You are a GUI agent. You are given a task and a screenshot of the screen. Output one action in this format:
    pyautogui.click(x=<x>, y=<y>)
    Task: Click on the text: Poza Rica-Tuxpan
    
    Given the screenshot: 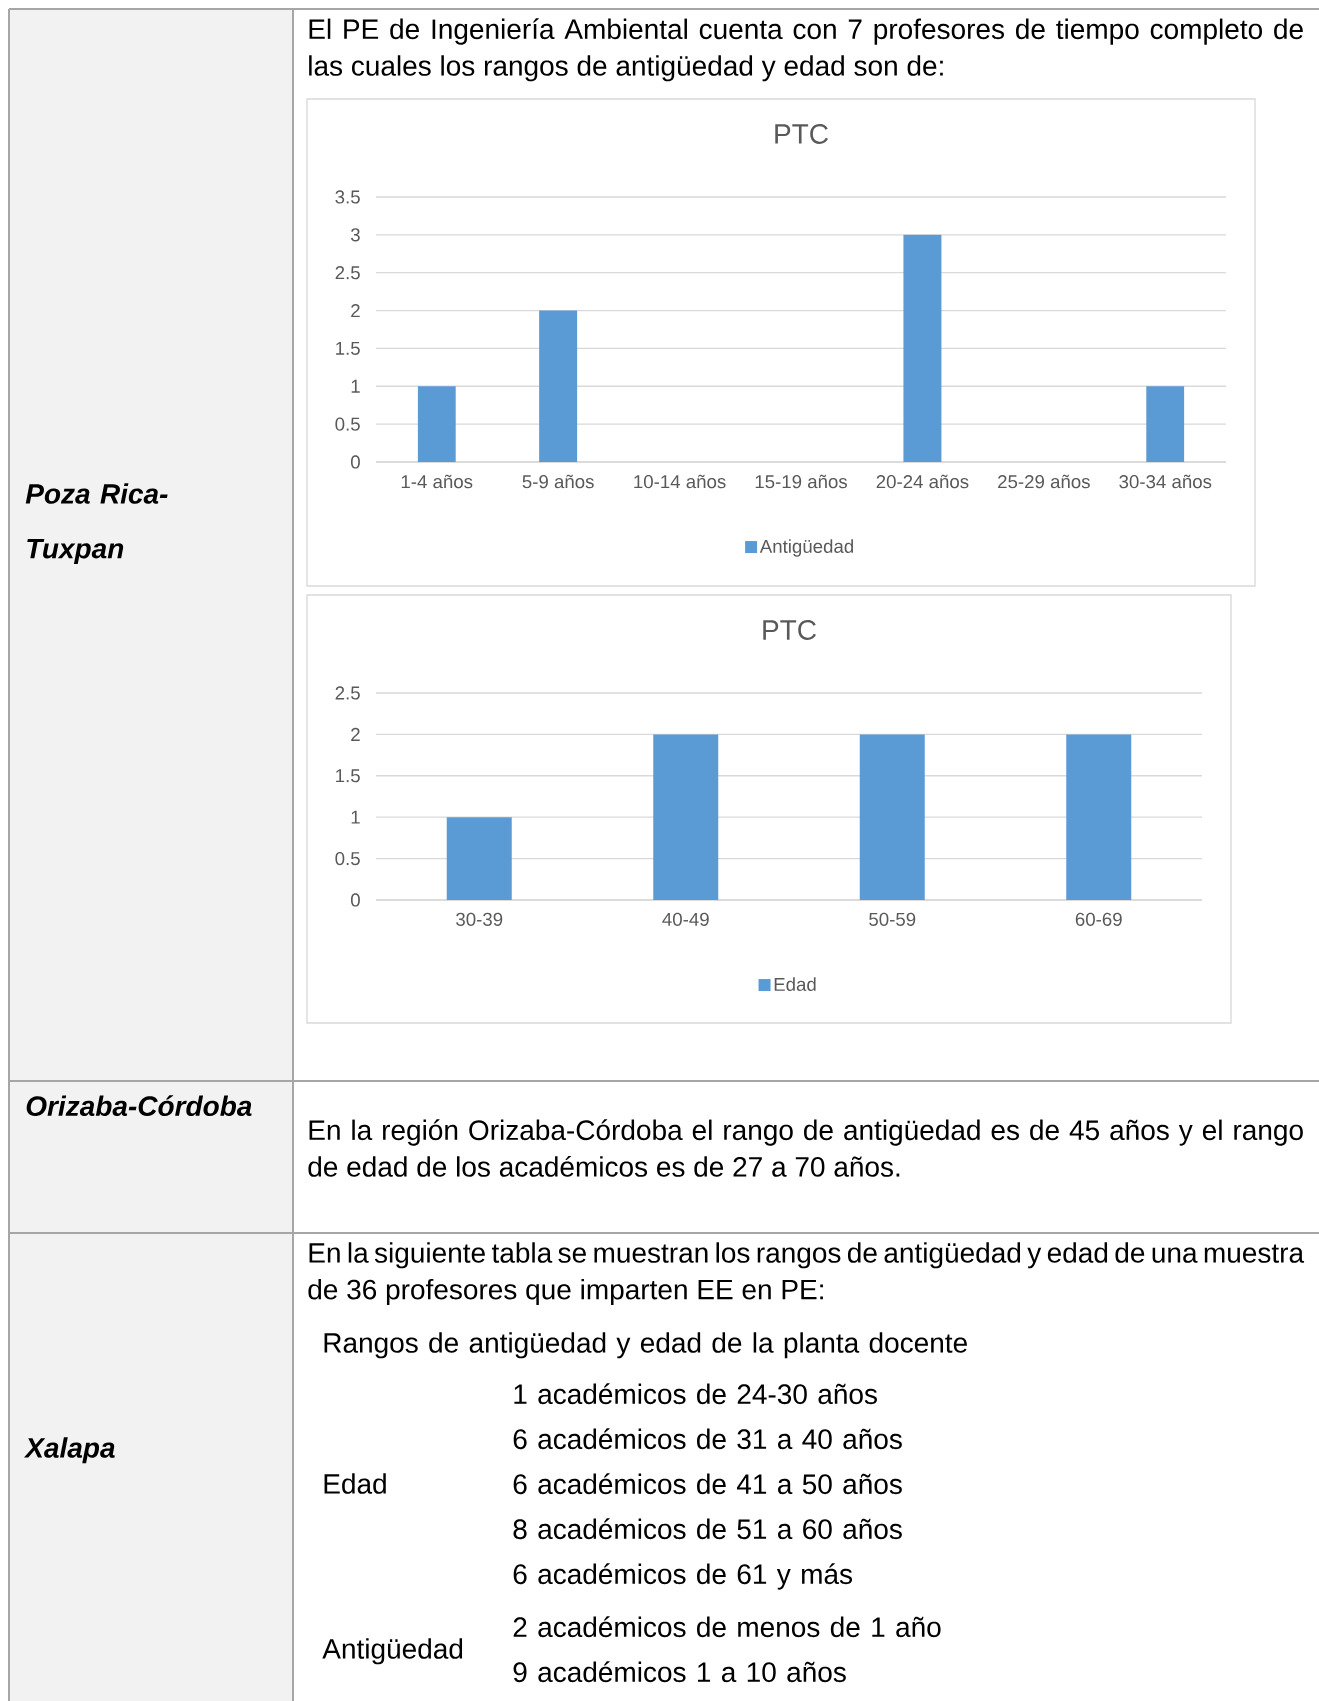 What is the action you would take?
    pyautogui.click(x=96, y=524)
    